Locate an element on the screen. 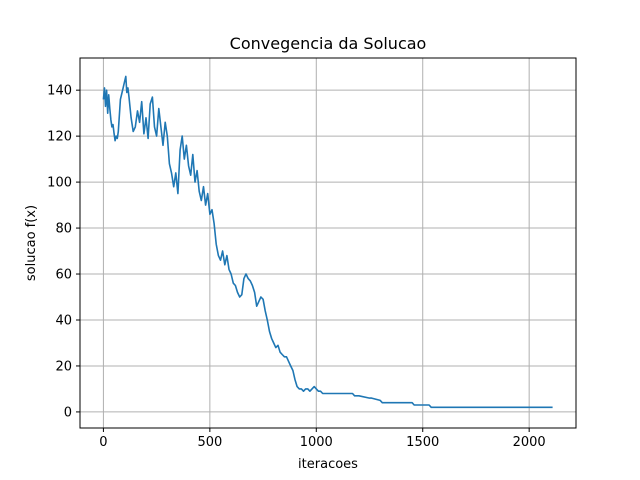 The width and height of the screenshot is (640, 480). x-tick-label: 2000 is located at coordinates (529, 442).